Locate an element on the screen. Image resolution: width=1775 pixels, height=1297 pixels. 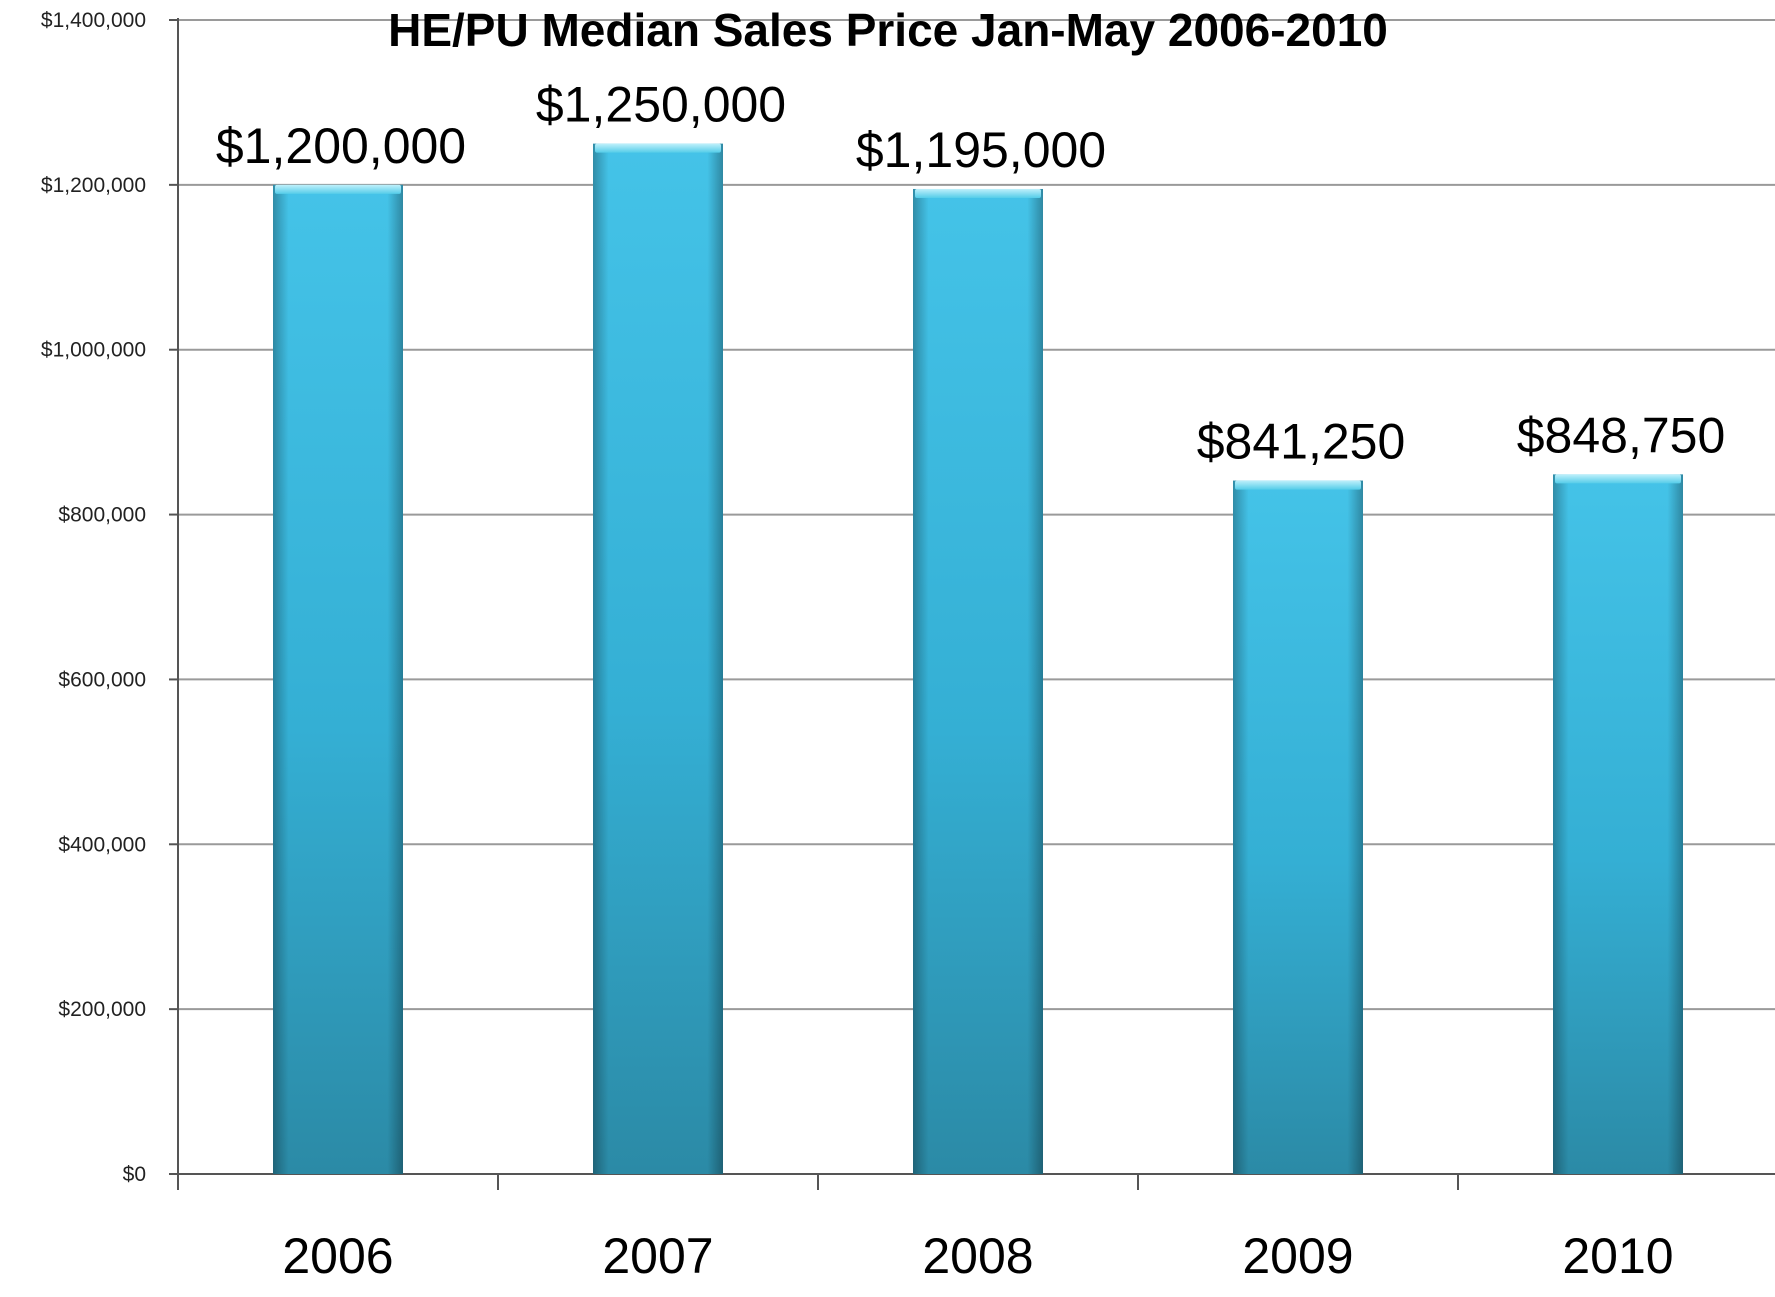
value-label: $841,250 is located at coordinates (1301, 442).